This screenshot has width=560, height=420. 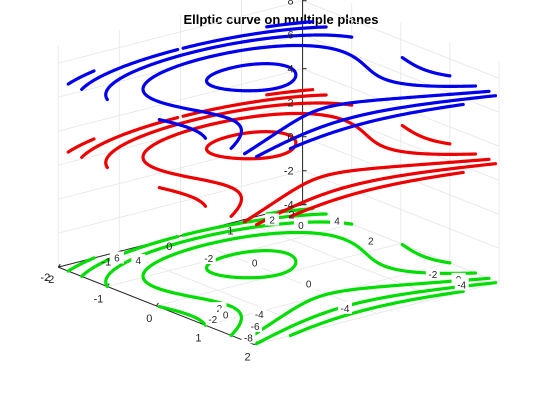 What do you see at coordinates (290, 104) in the screenshot?
I see `z-tick-label: 2` at bounding box center [290, 104].